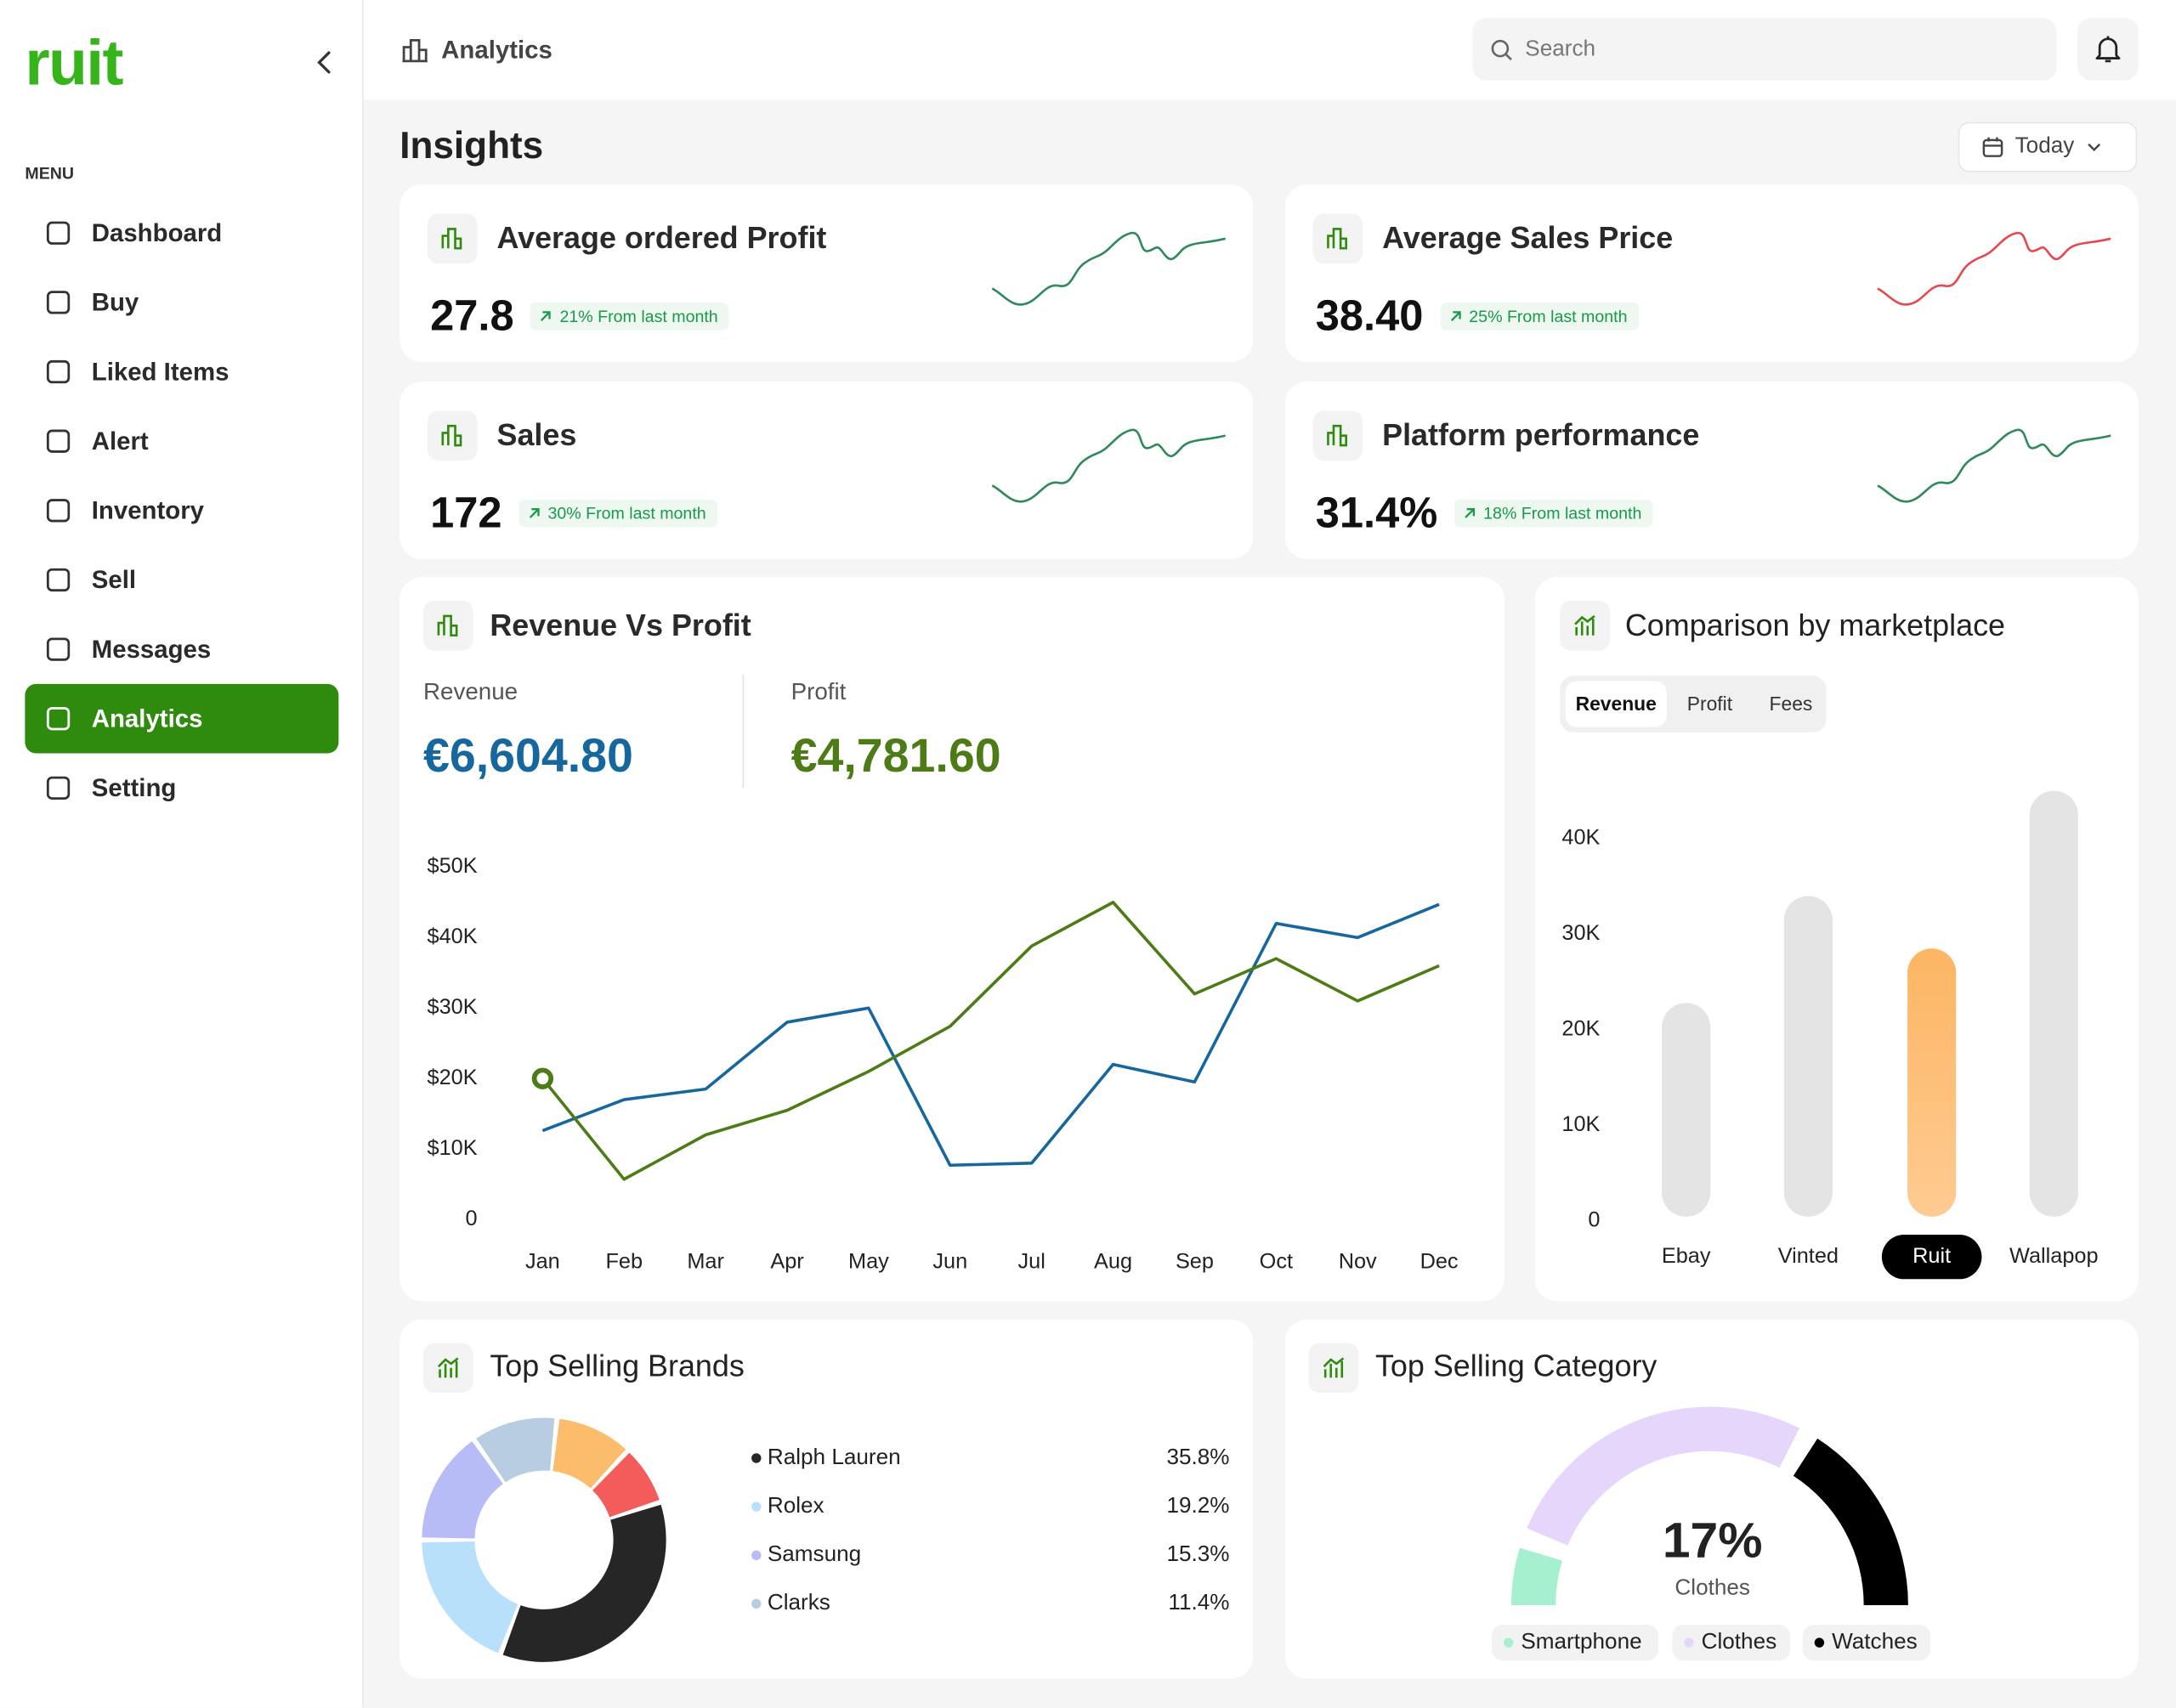  I want to click on insight-card: Sales 172 30% From last month, so click(827, 470).